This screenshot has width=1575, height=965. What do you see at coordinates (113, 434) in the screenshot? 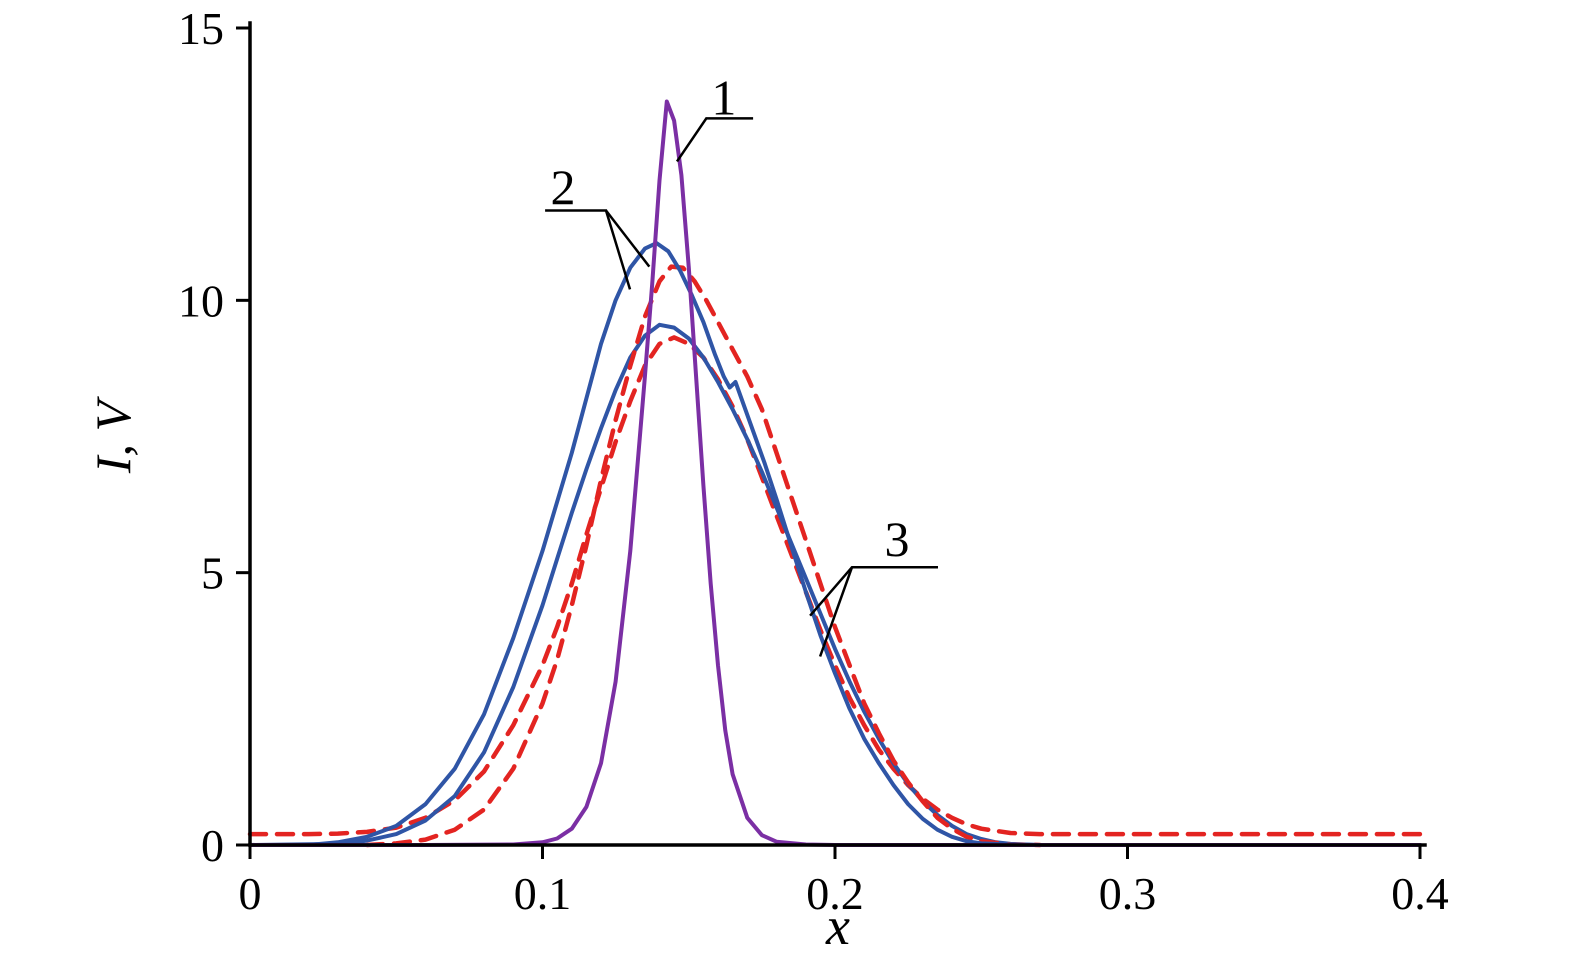
I see `y-axis-label: I, V` at bounding box center [113, 434].